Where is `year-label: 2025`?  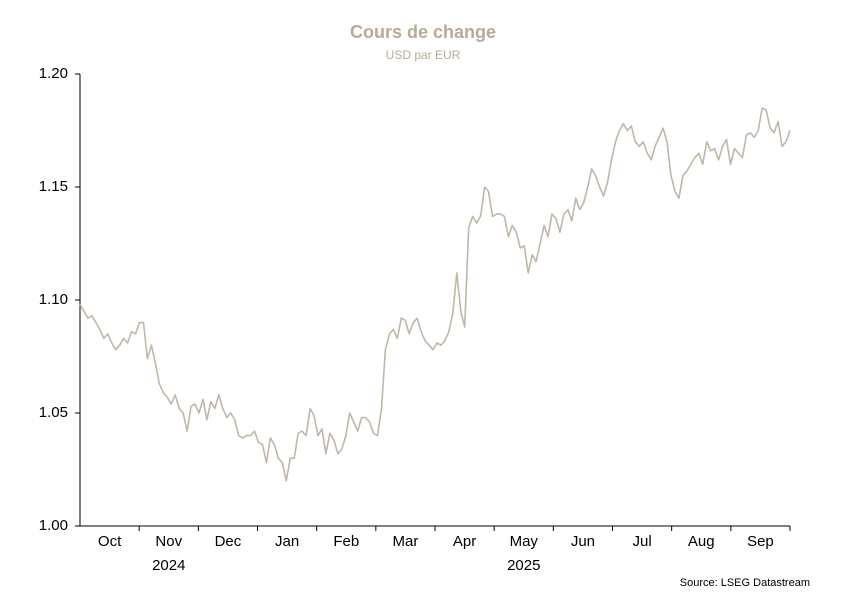 year-label: 2025 is located at coordinates (523, 565).